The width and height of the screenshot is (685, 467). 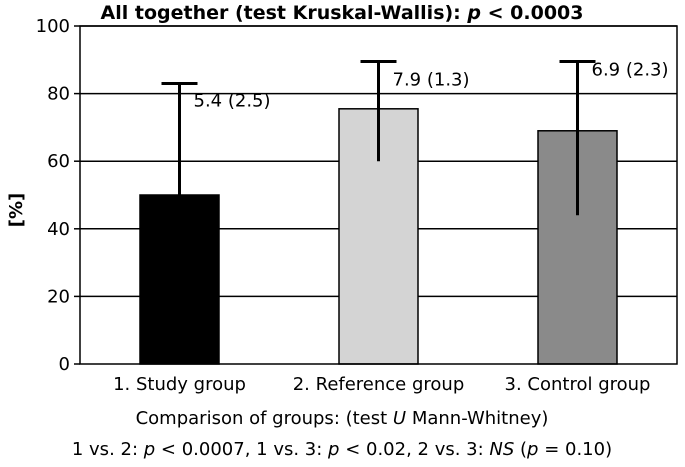 What do you see at coordinates (379, 384) in the screenshot?
I see `x-category-label: 2. Reference group` at bounding box center [379, 384].